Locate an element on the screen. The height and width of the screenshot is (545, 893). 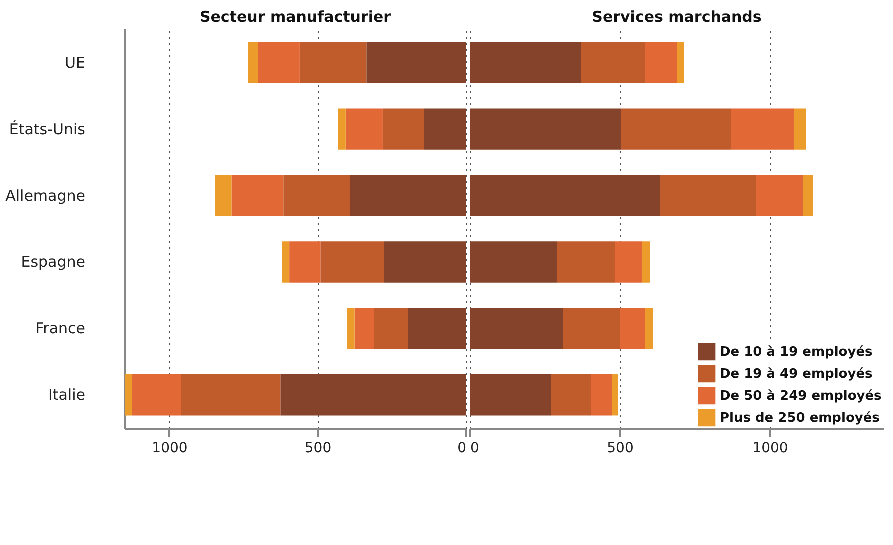
legend-label: De 19 à 49 employés is located at coordinates (797, 374).